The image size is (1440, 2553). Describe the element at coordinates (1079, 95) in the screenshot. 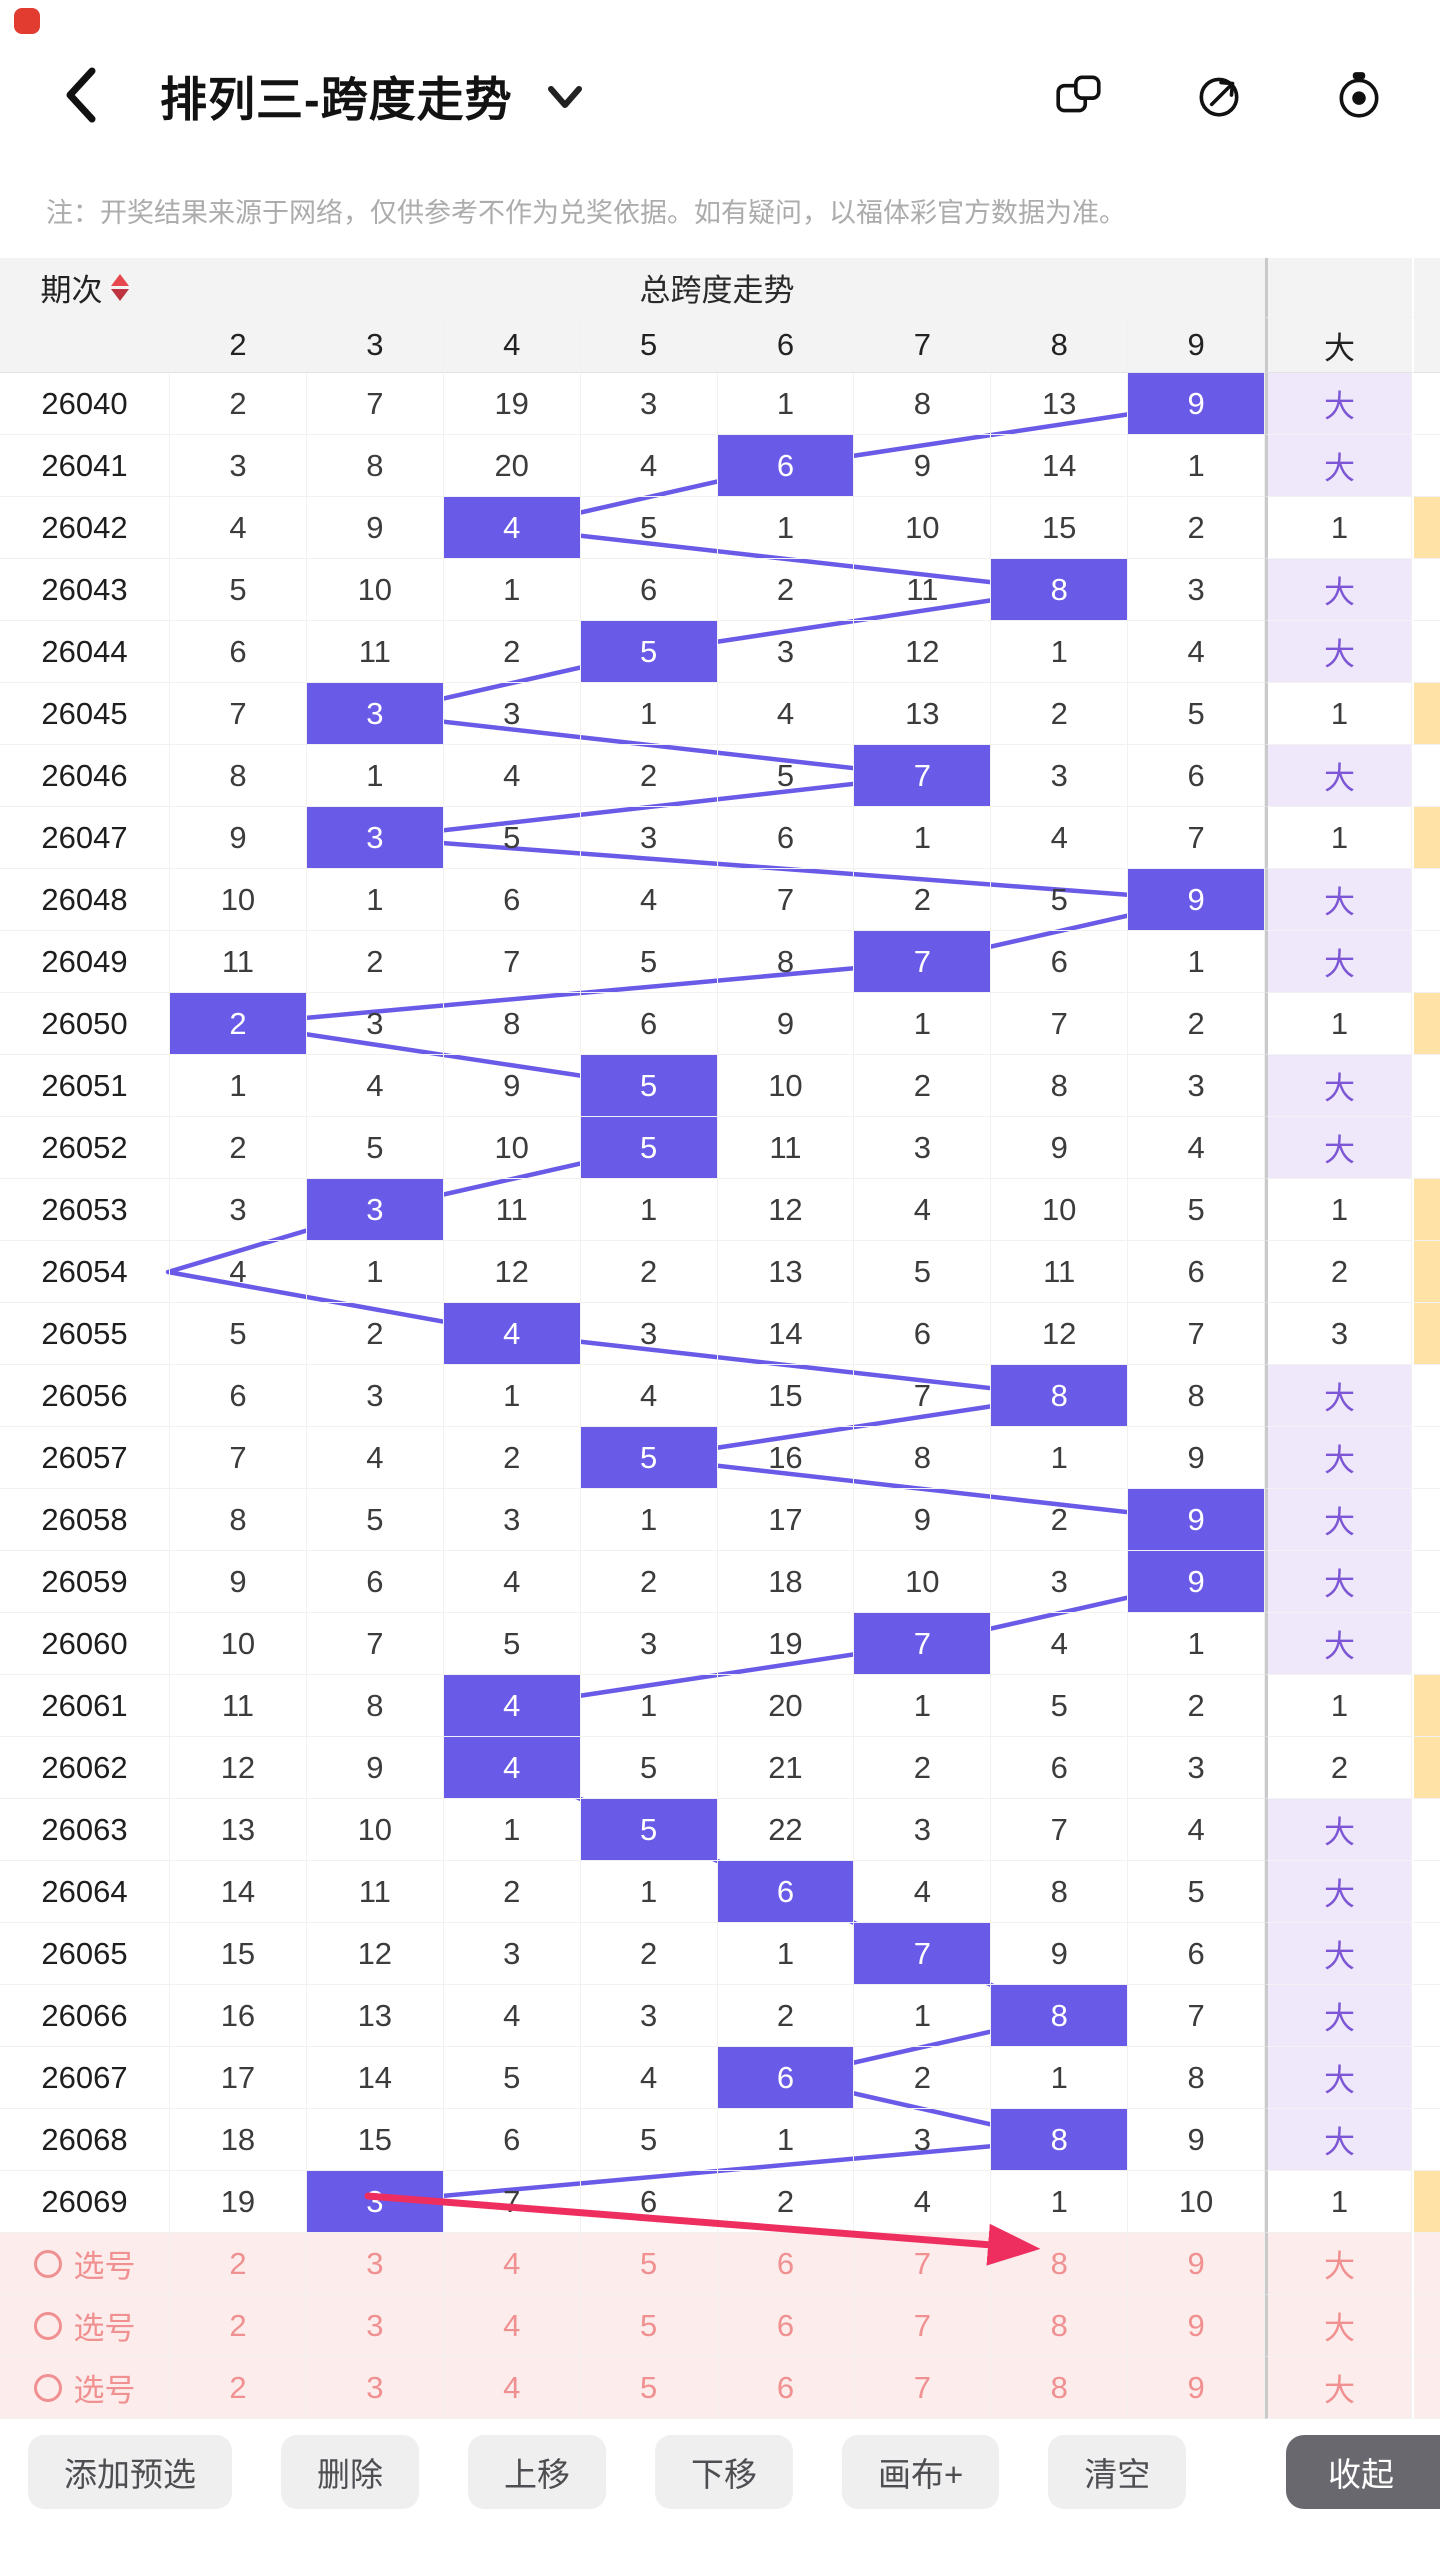

I see `compare-icon` at that location.